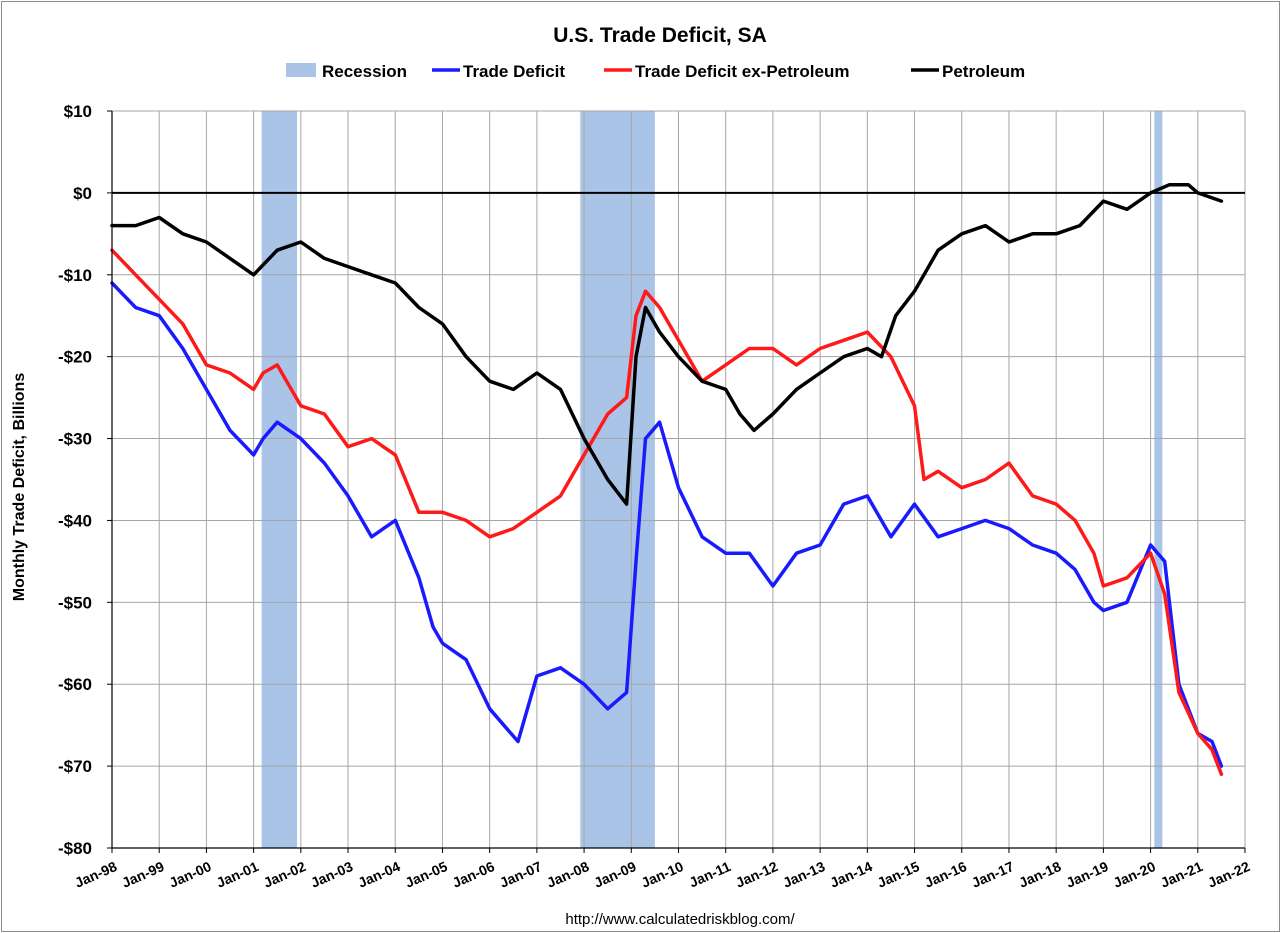 The height and width of the screenshot is (933, 1281). I want to click on x-tick-label: Jan-03, so click(331, 874).